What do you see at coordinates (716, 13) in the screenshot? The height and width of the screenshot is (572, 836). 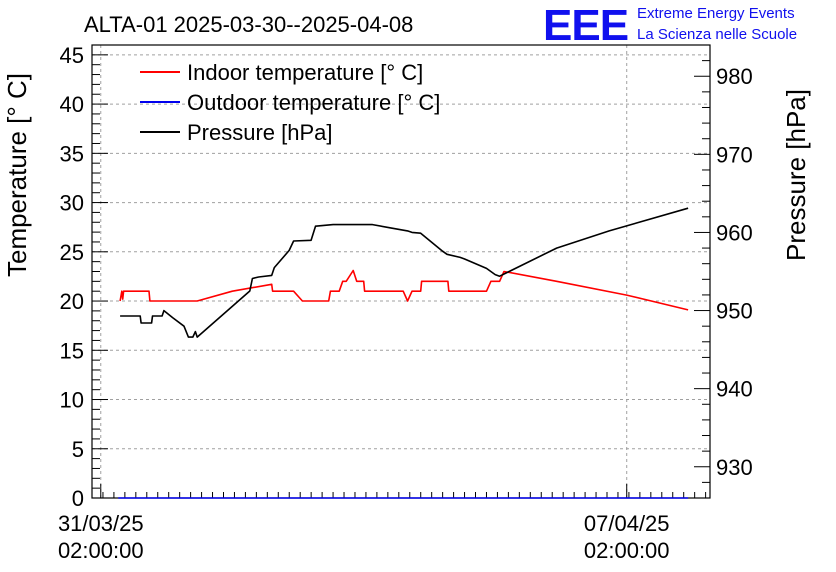 I see `org-line-1: Extreme Energy Events` at bounding box center [716, 13].